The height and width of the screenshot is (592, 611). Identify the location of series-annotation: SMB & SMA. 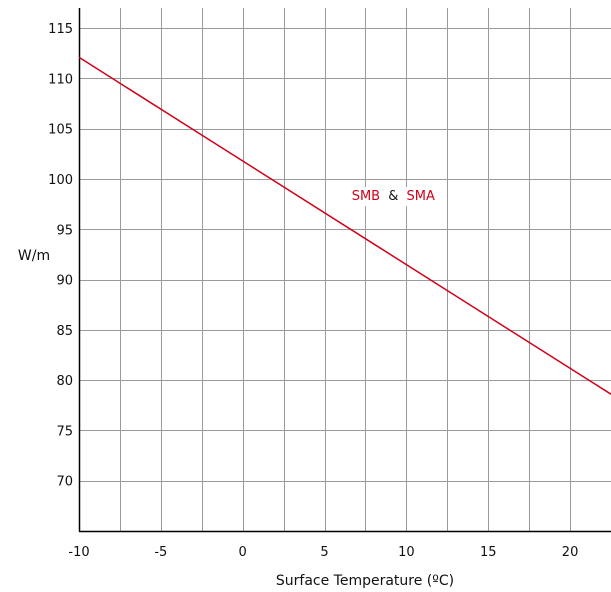
(393, 196).